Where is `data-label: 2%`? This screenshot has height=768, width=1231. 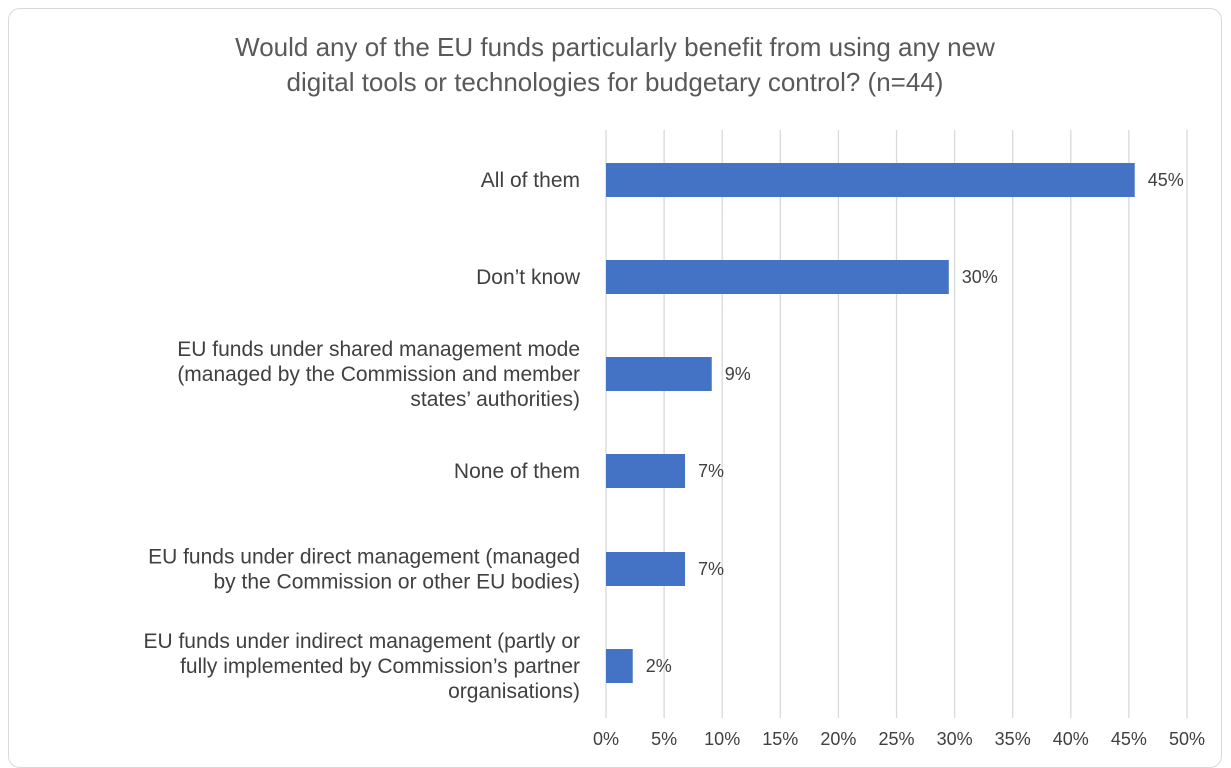 data-label: 2% is located at coordinates (659, 666).